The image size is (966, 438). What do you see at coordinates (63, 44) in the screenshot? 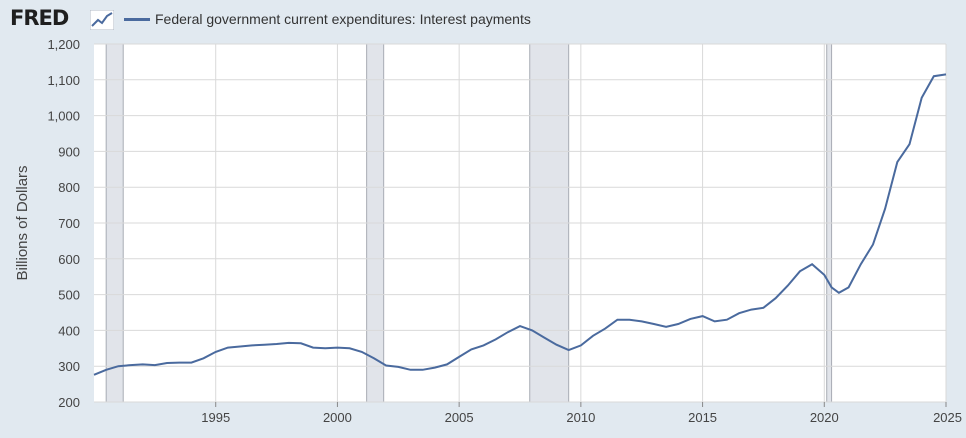
I see `y-tick-label: 1,200` at bounding box center [63, 44].